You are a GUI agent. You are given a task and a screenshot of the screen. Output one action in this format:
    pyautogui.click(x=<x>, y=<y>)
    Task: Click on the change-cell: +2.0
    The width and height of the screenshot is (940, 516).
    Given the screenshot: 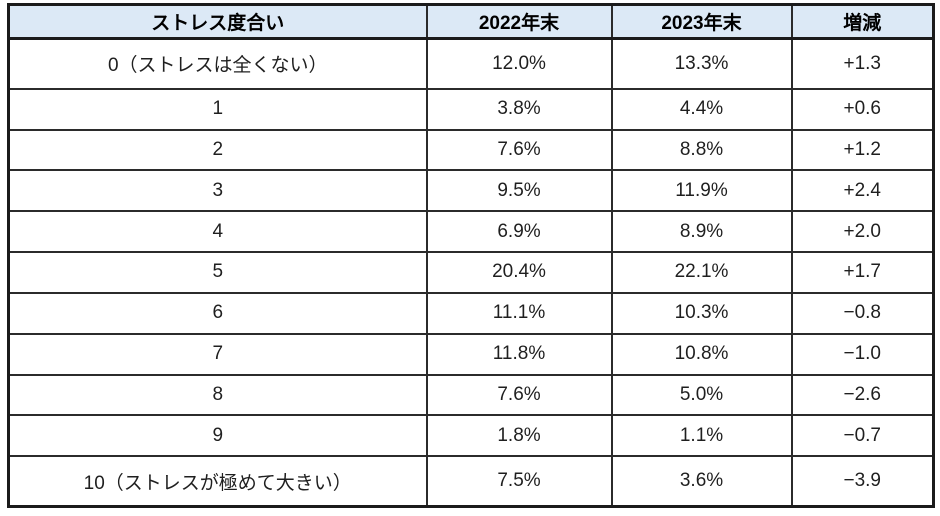 What is the action you would take?
    pyautogui.click(x=862, y=232)
    